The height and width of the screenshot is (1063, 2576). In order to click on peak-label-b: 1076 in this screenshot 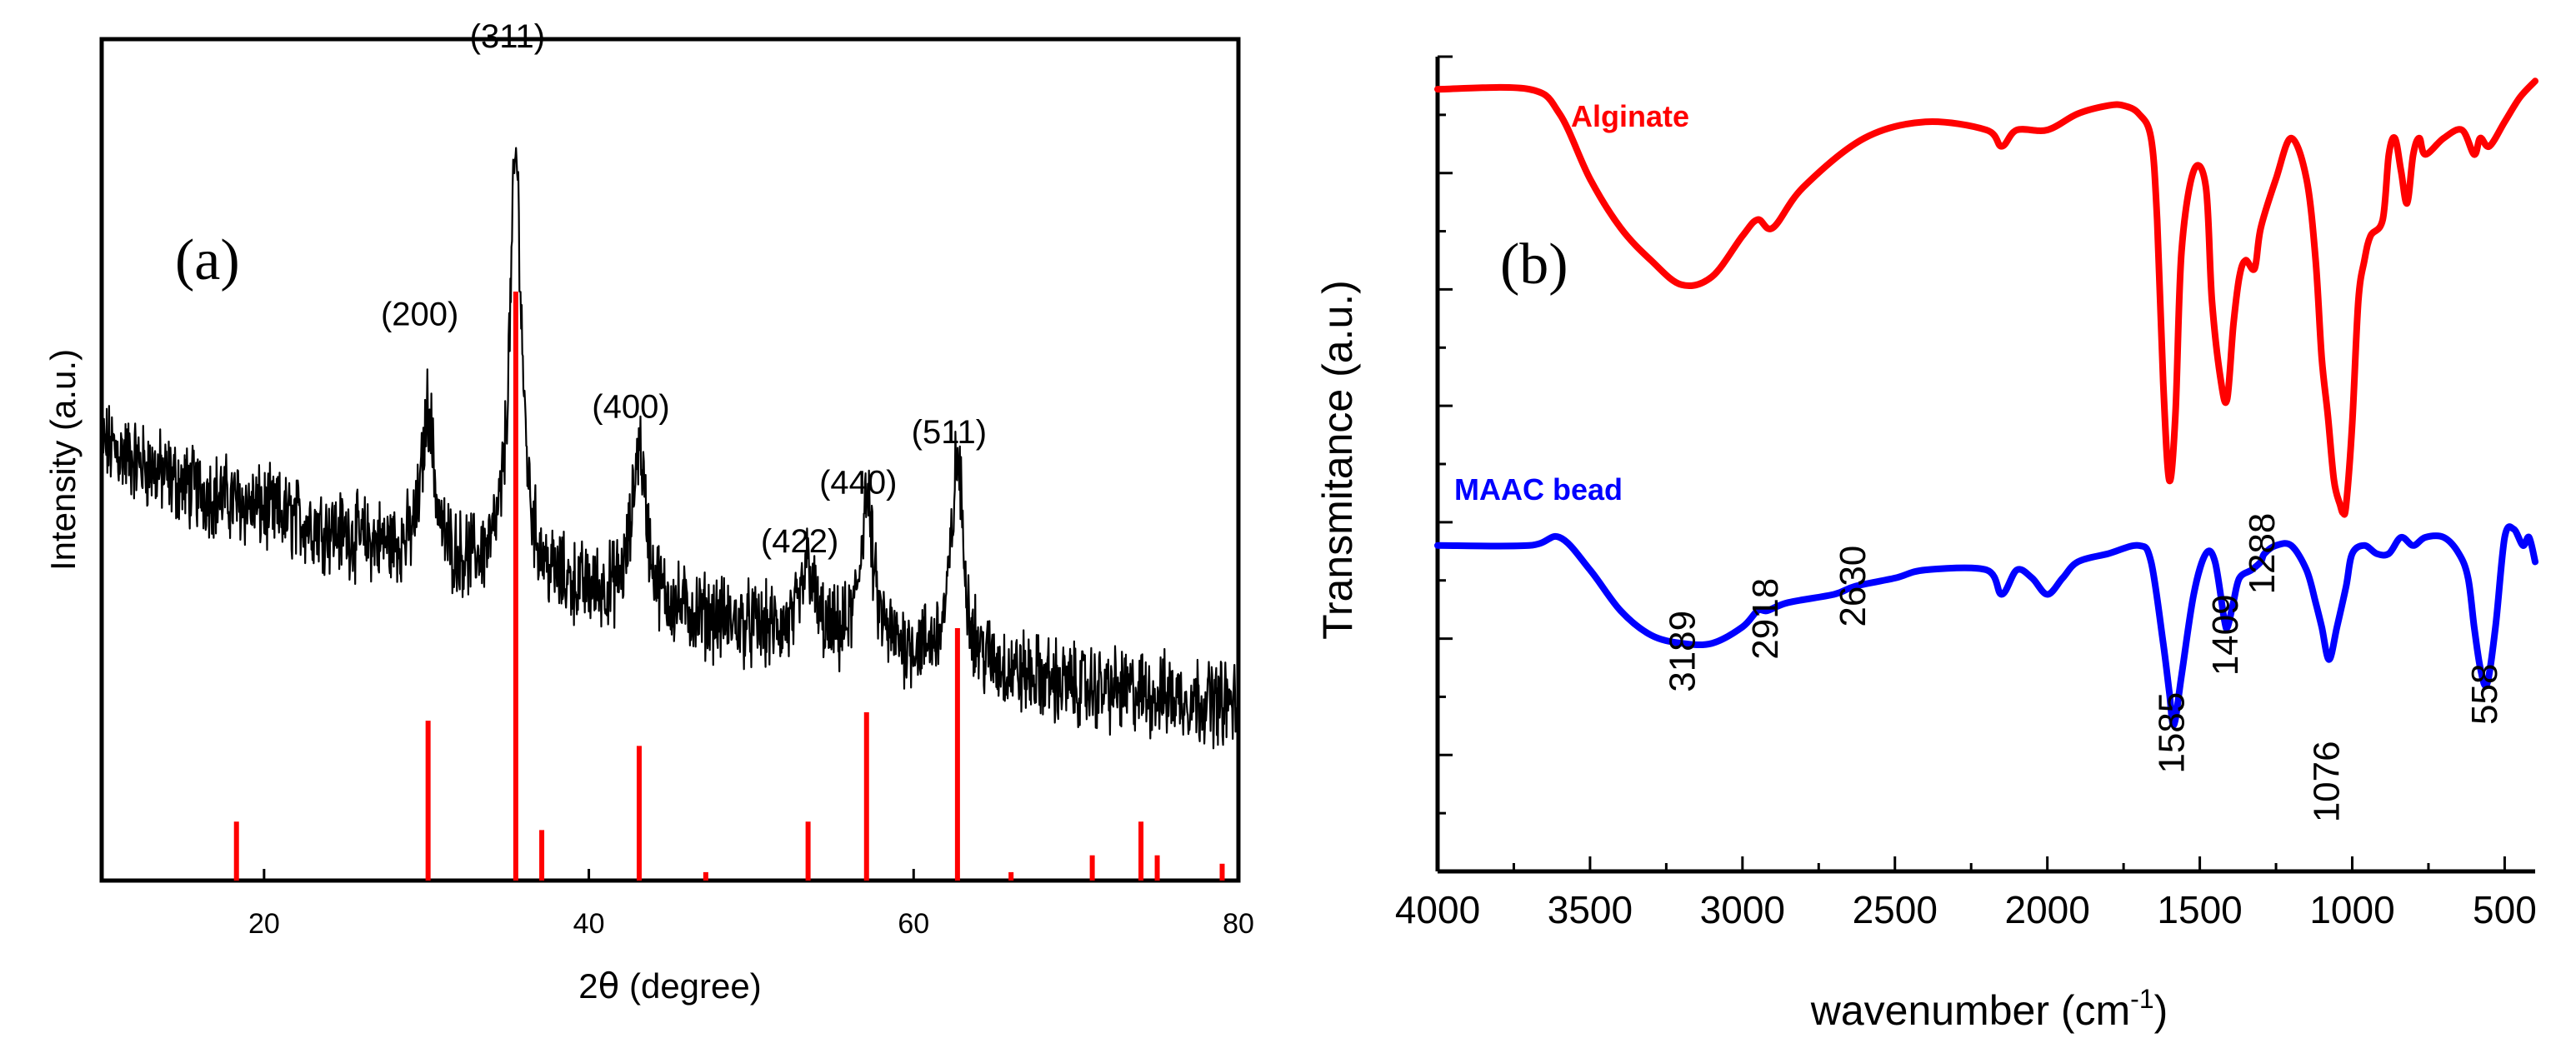, I will do `click(2328, 782)`.